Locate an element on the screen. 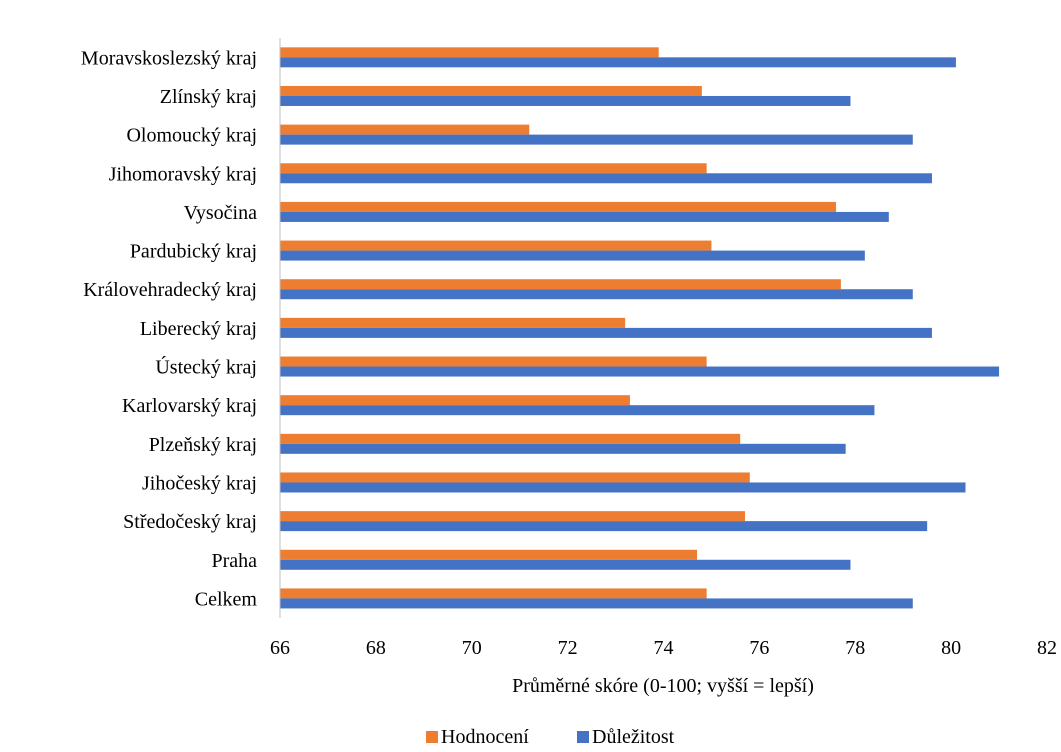 This screenshot has width=1061, height=752. x-tick-label: 78 is located at coordinates (855, 648).